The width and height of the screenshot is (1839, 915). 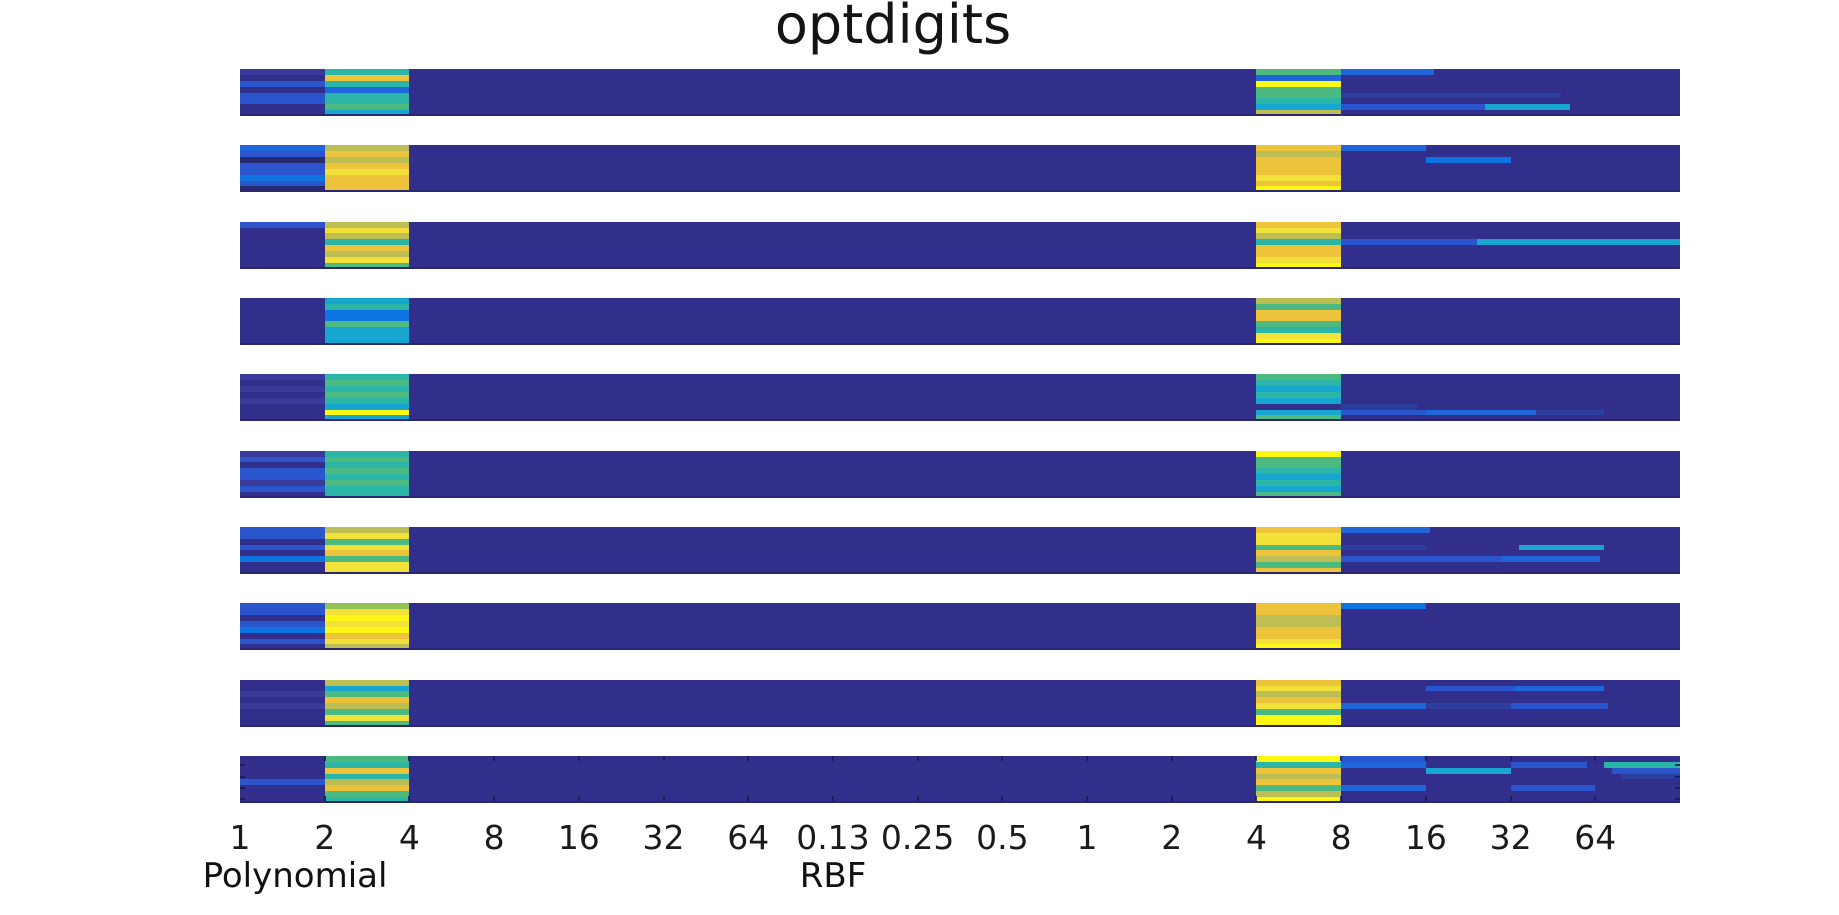 What do you see at coordinates (917, 837) in the screenshot?
I see `x-tick-label: 0.25` at bounding box center [917, 837].